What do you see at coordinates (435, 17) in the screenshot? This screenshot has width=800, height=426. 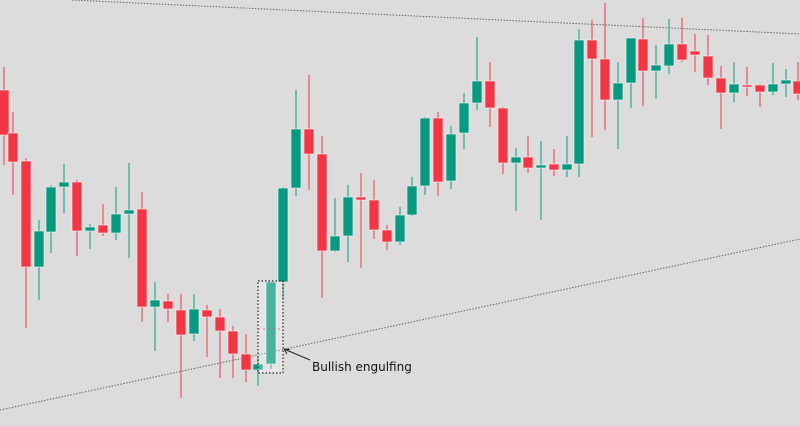 I see `upper-resistance-trendline` at bounding box center [435, 17].